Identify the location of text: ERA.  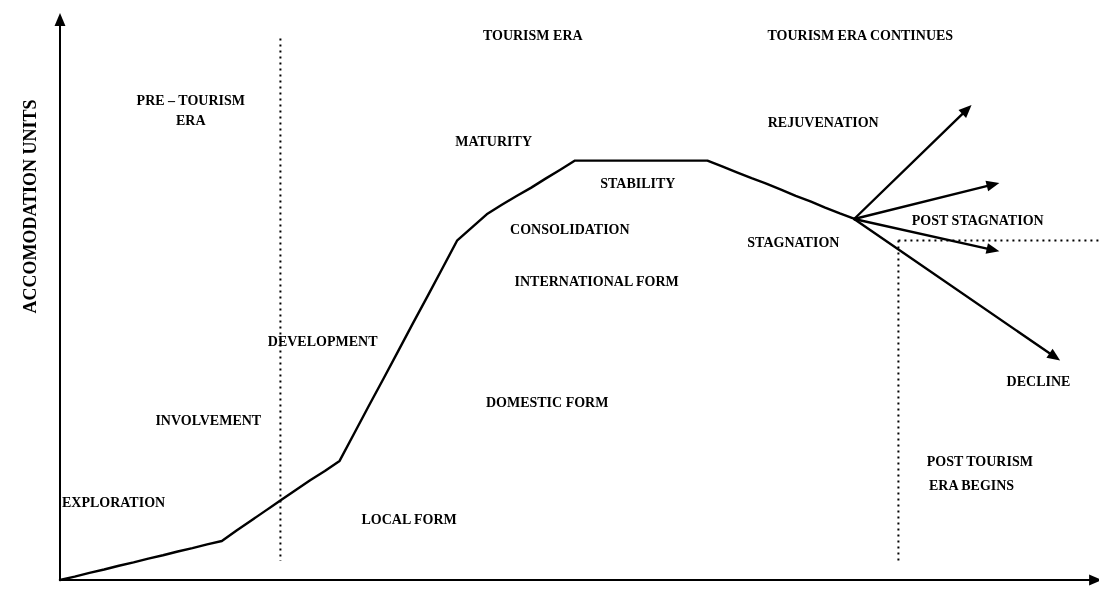
(191, 120).